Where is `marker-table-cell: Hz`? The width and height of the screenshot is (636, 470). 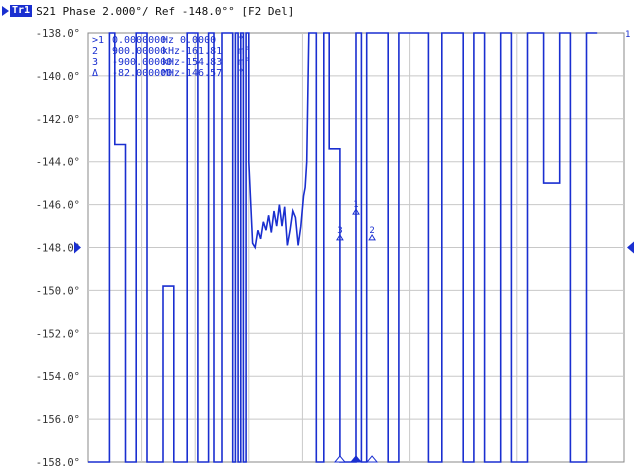
marker-table-cell: Hz is located at coordinates (168, 40).